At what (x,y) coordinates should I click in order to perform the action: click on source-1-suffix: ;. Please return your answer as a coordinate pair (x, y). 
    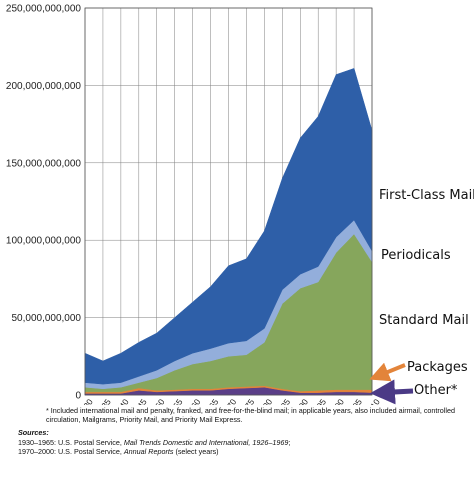
    Looking at the image, I should click on (289, 442).